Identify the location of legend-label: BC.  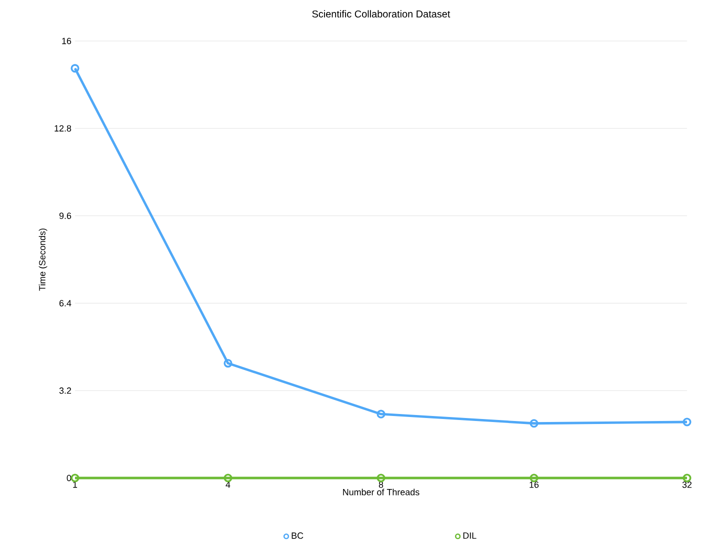
(298, 535).